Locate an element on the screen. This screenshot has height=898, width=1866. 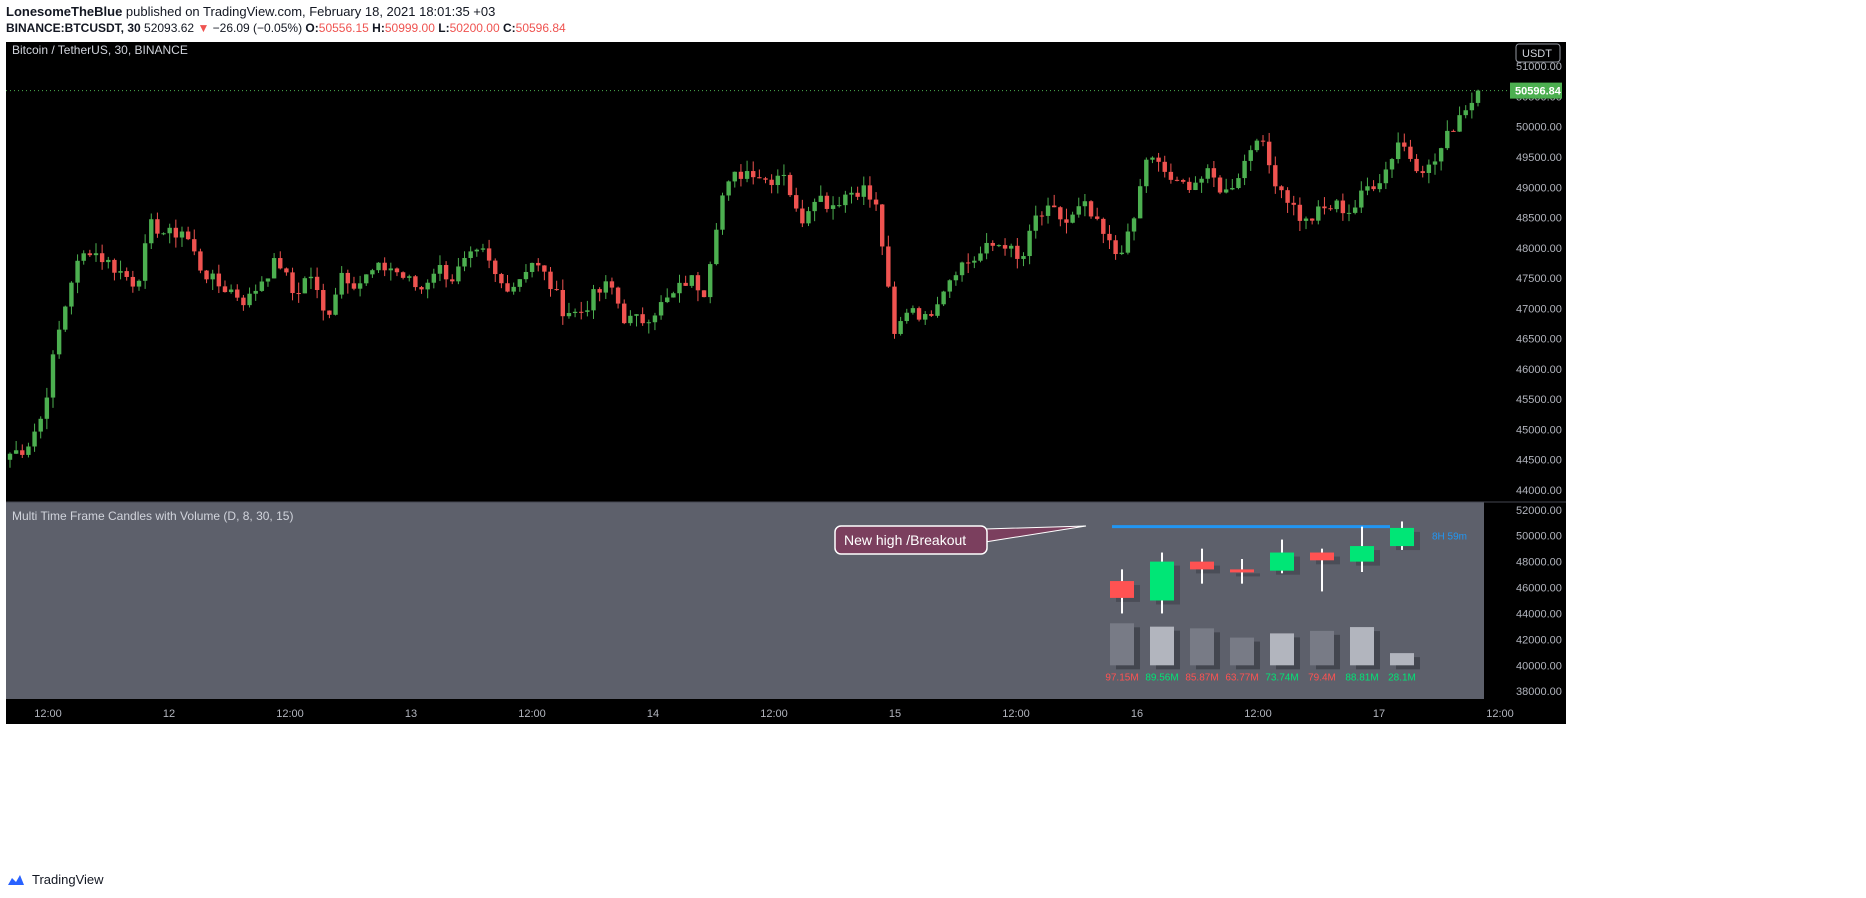
indicator-tick-label: 46000.00 is located at coordinates (1539, 589).